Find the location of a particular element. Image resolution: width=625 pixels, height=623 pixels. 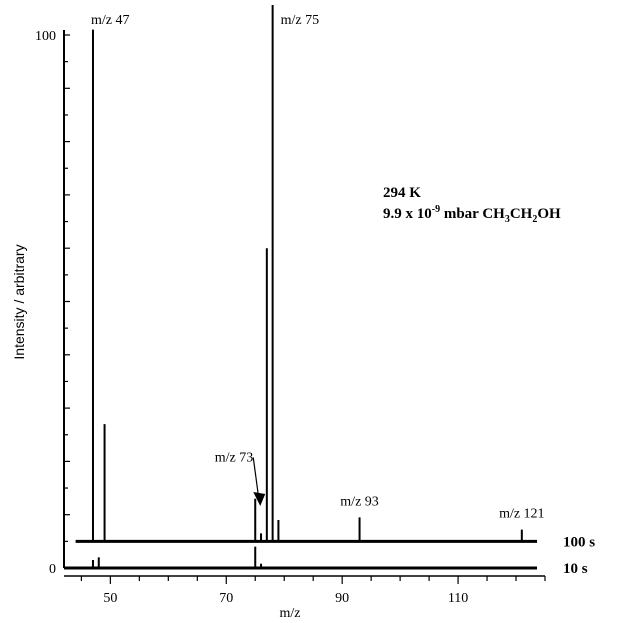

annotation-label: m/z 47 is located at coordinates (110, 20).